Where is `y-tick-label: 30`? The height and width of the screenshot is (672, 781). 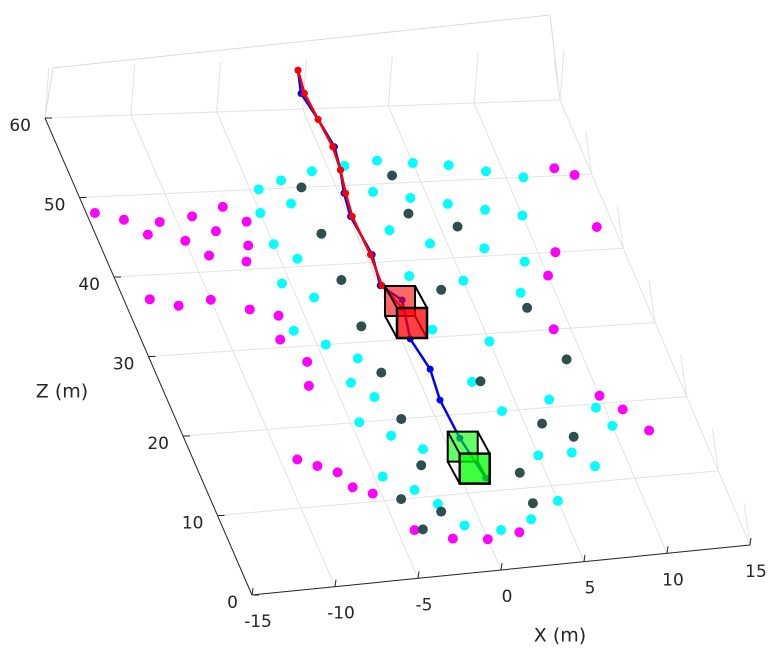
y-tick-label: 30 is located at coordinates (124, 365).